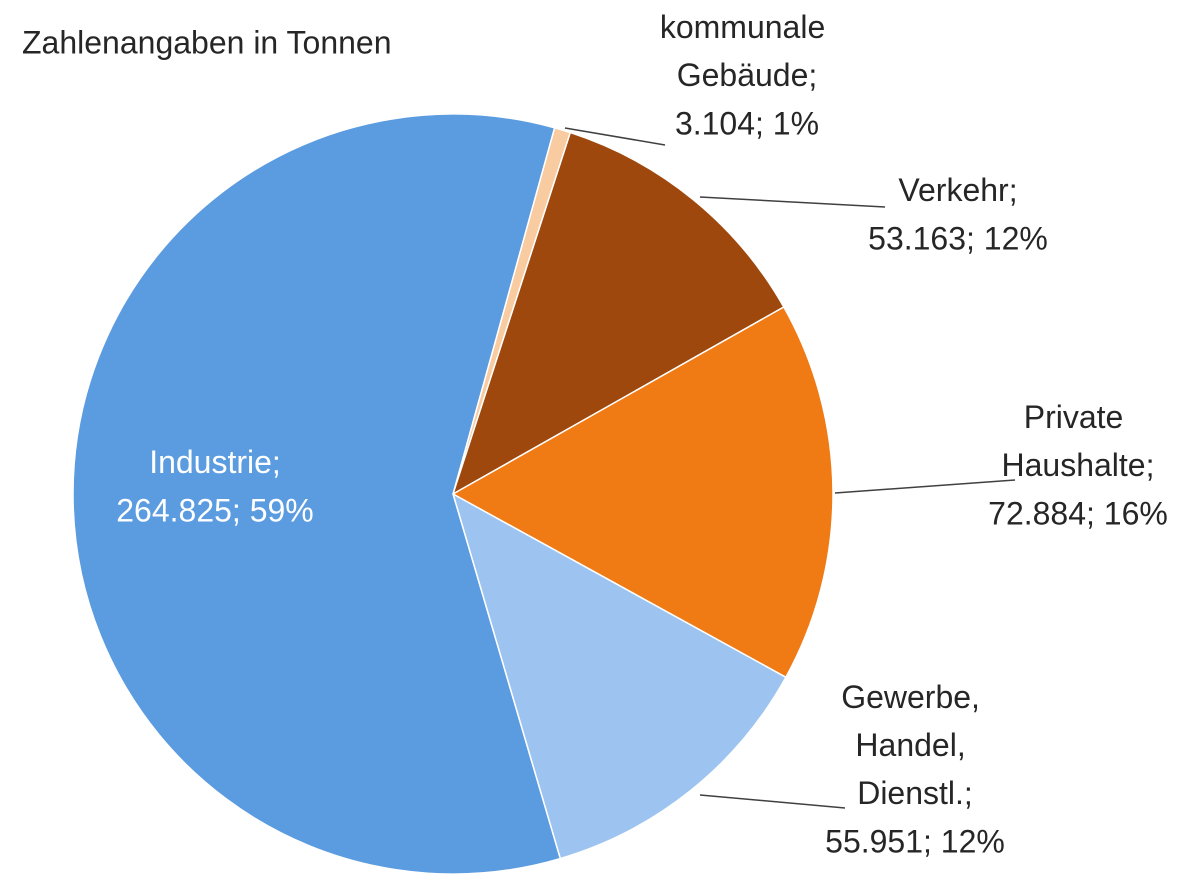  I want to click on chart-title: Zahlenangaben in Tonnen, so click(207, 42).